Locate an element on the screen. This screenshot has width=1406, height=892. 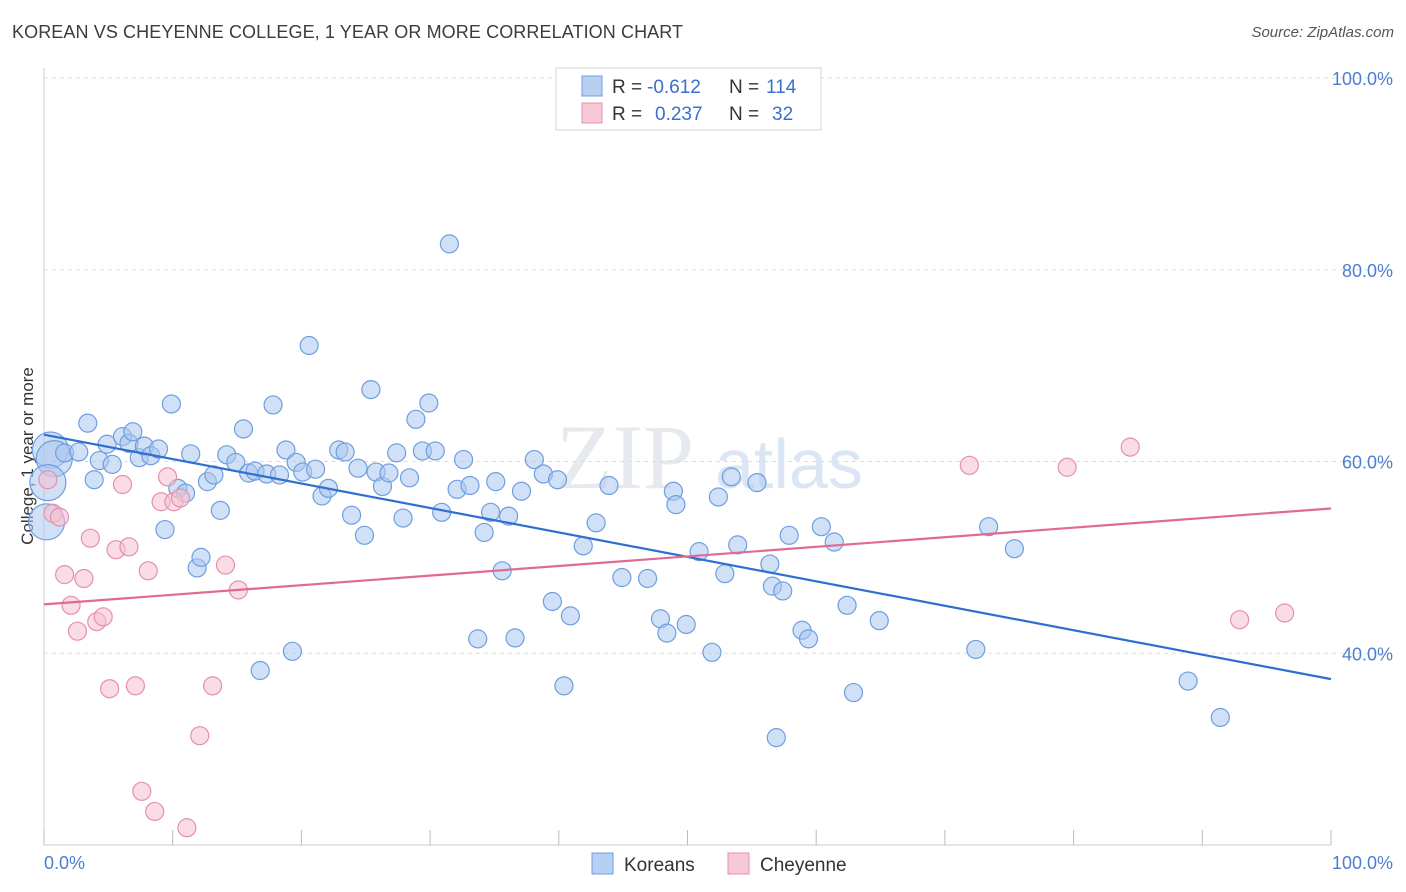
legend-r-label-1: R = is located at coordinates (627, 87).